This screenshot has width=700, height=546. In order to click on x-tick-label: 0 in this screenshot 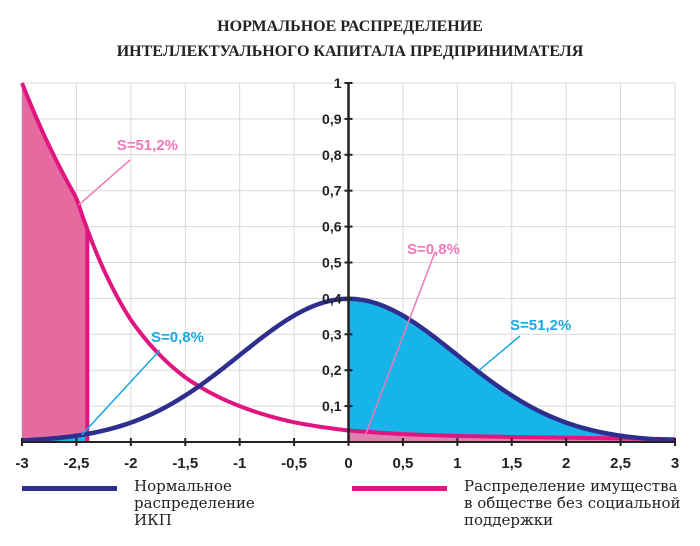, I will do `click(348, 463)`.